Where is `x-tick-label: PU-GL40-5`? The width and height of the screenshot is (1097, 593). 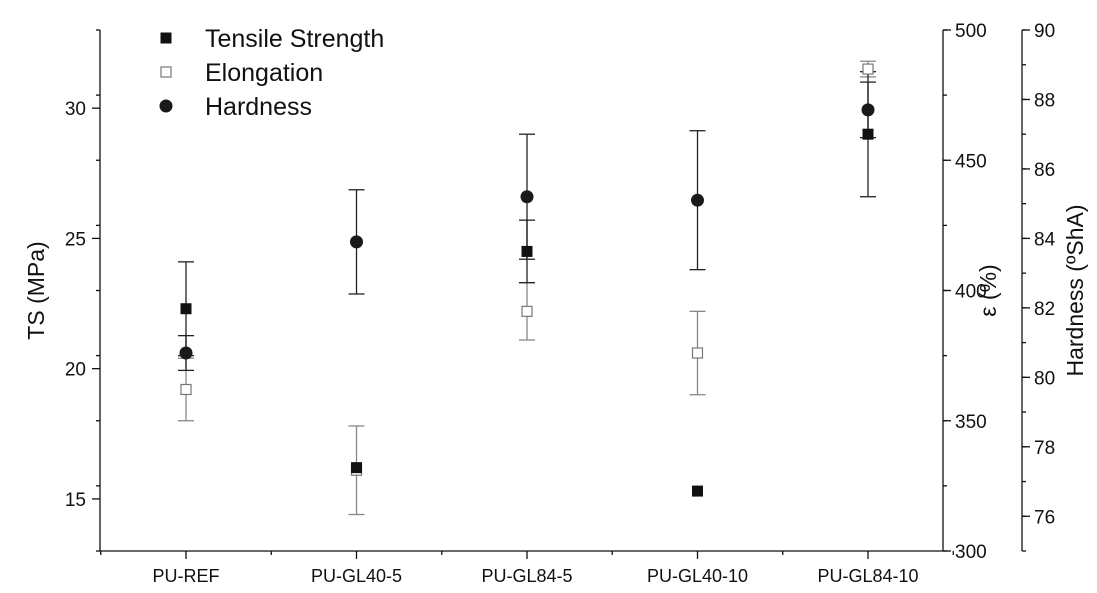
x-tick-label: PU-GL40-5 is located at coordinates (356, 576).